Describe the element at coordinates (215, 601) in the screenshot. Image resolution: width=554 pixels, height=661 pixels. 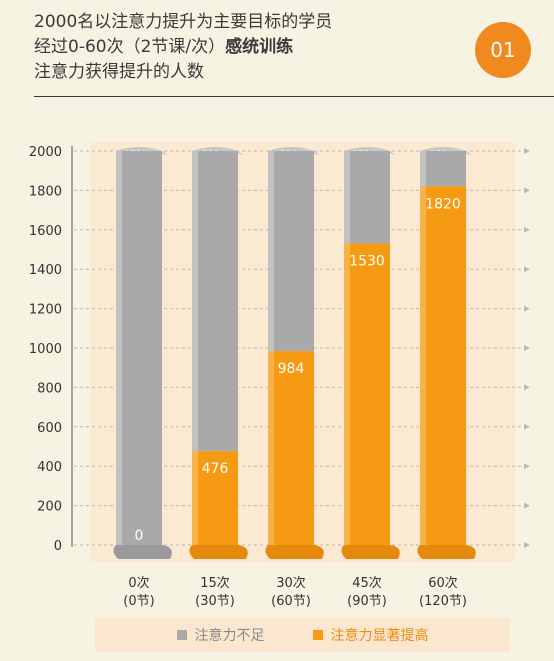
I see `x-category-label: (30节)` at that location.